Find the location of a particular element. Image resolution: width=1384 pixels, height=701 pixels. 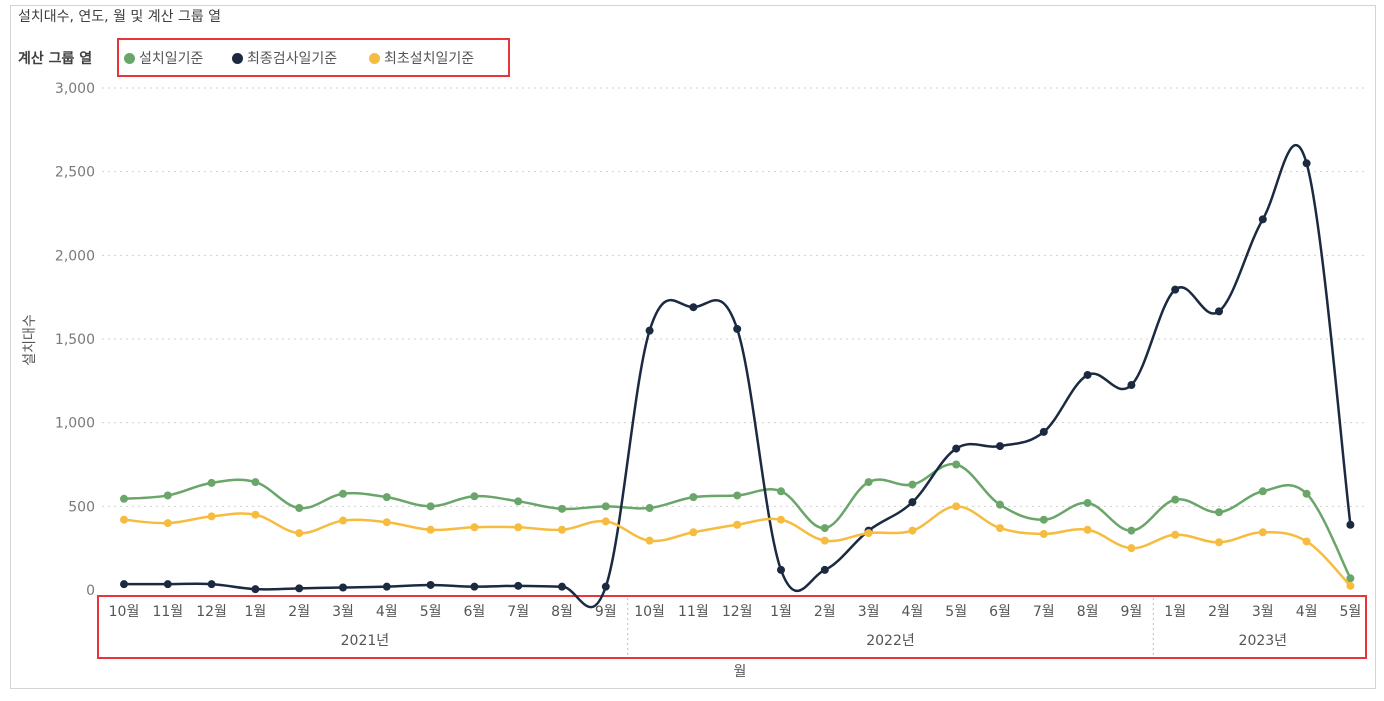

y-tick-label: 500 is located at coordinates (81, 507).